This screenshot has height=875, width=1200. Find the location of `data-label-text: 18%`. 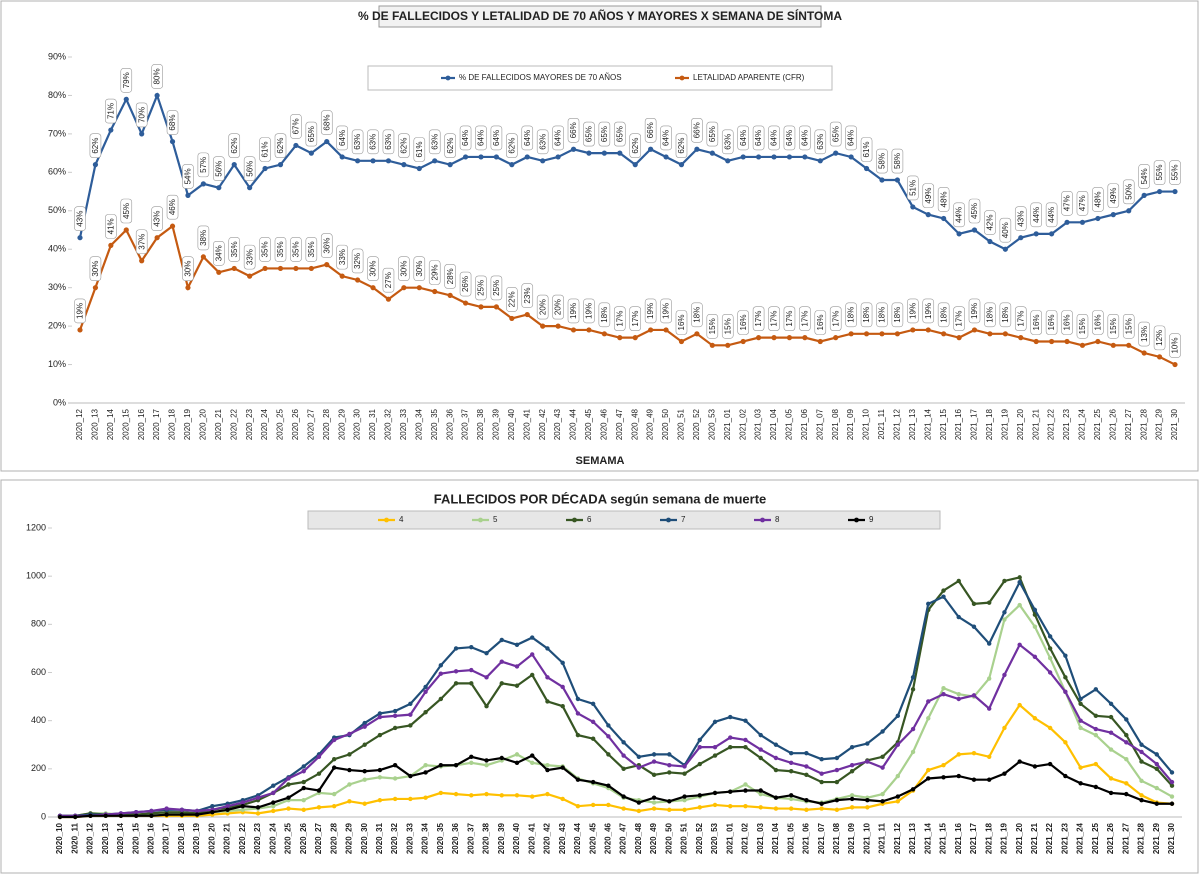

data-label-text: 18% is located at coordinates (943, 315).